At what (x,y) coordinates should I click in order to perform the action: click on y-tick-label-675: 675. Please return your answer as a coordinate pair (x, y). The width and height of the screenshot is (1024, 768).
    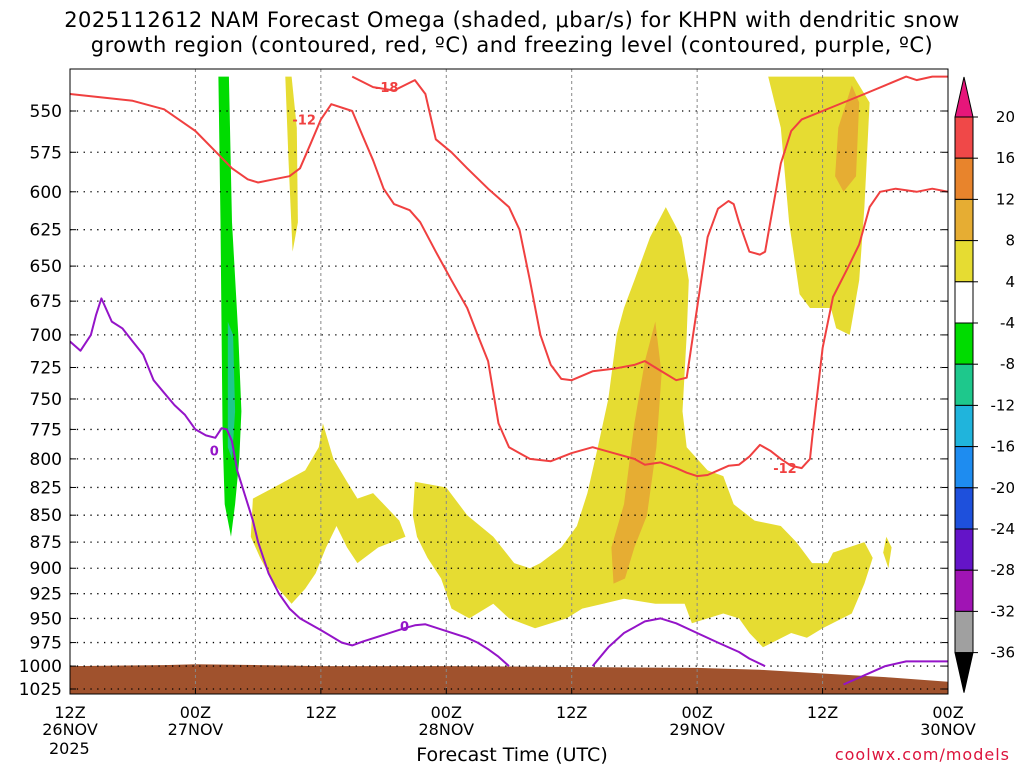
    Looking at the image, I should click on (46, 302).